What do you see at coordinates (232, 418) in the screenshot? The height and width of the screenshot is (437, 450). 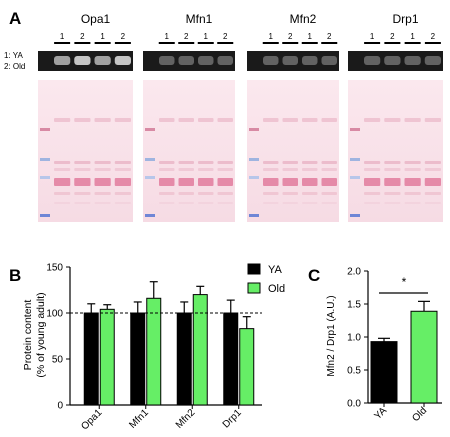 I see `x-tick-label: Drp1` at bounding box center [232, 418].